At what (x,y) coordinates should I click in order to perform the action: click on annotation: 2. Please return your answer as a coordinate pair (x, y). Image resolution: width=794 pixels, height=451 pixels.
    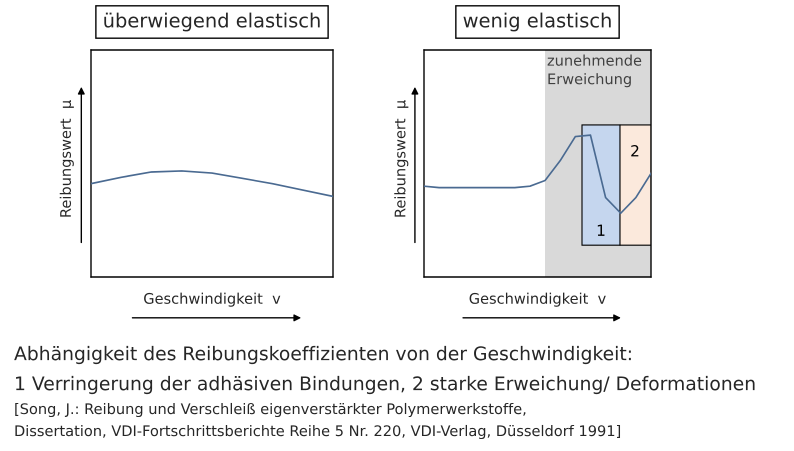
    Looking at the image, I should click on (634, 150).